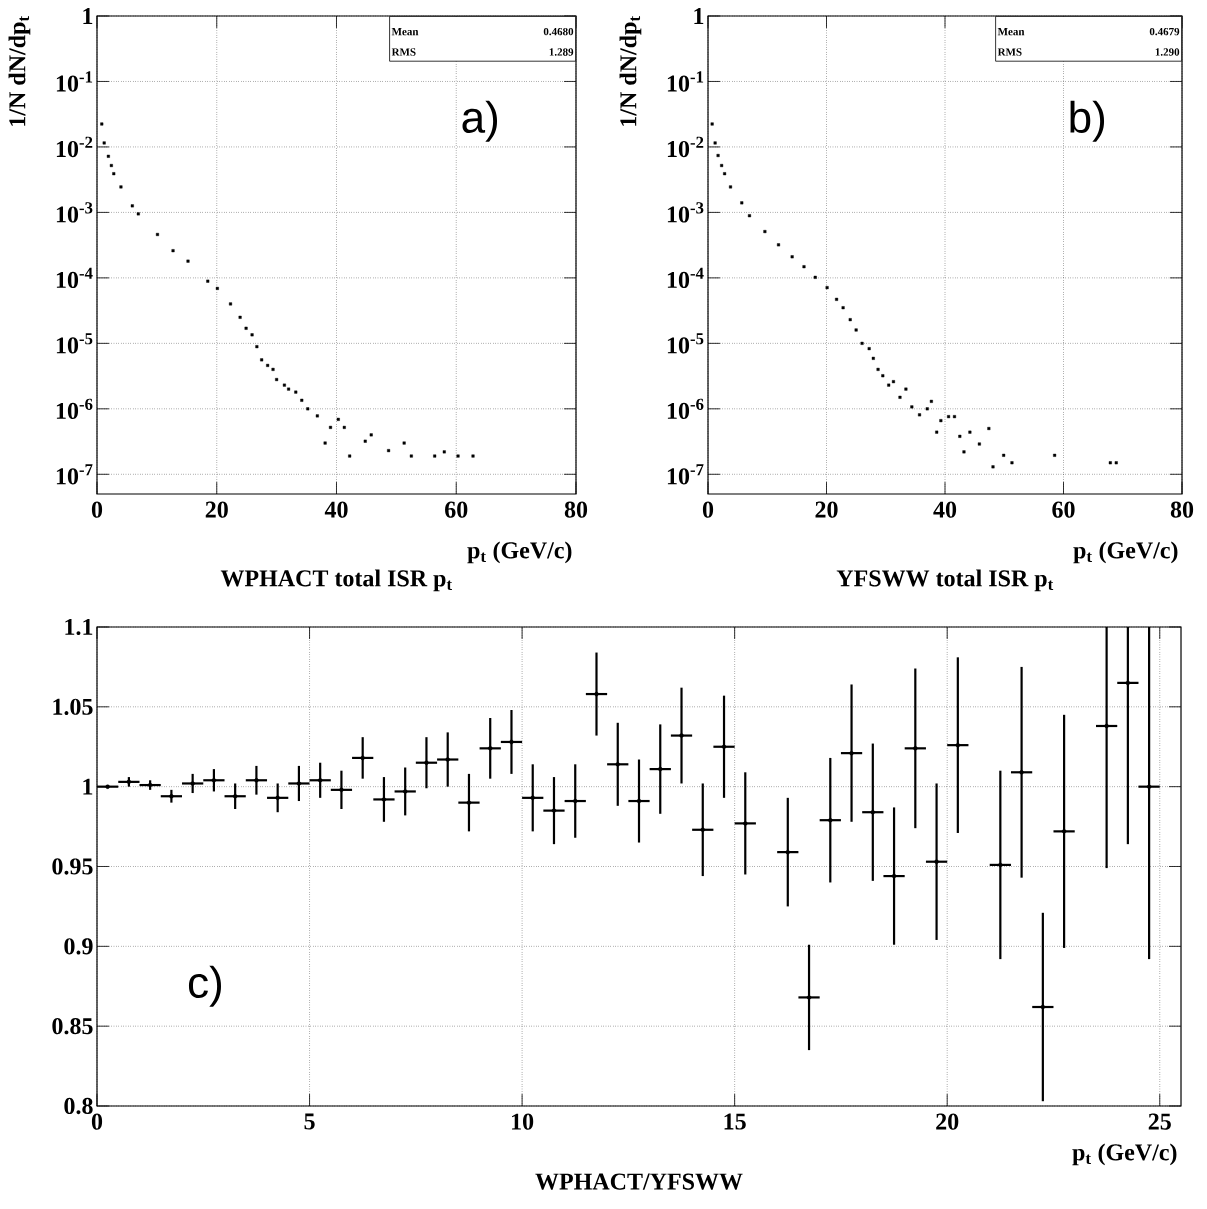  Describe the element at coordinates (405, 31) in the screenshot. I see `annotation: Mean` at that location.